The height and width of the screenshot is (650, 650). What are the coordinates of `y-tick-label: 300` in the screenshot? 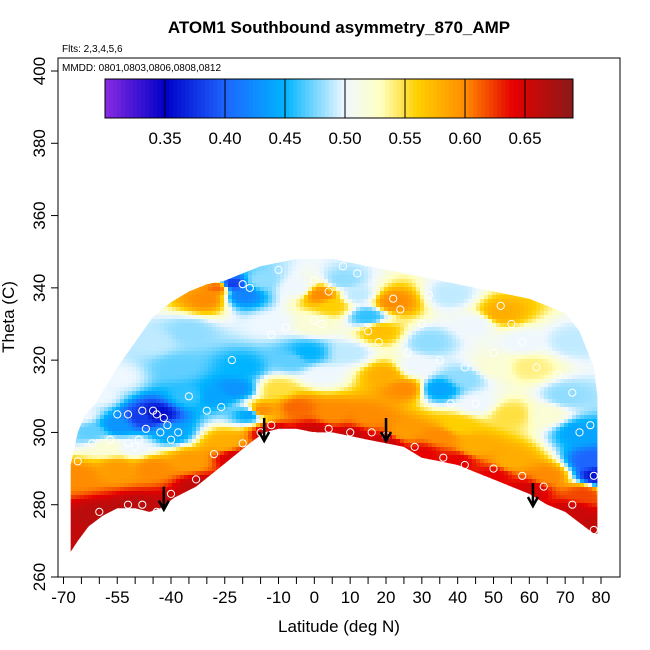 It's located at (39, 432).